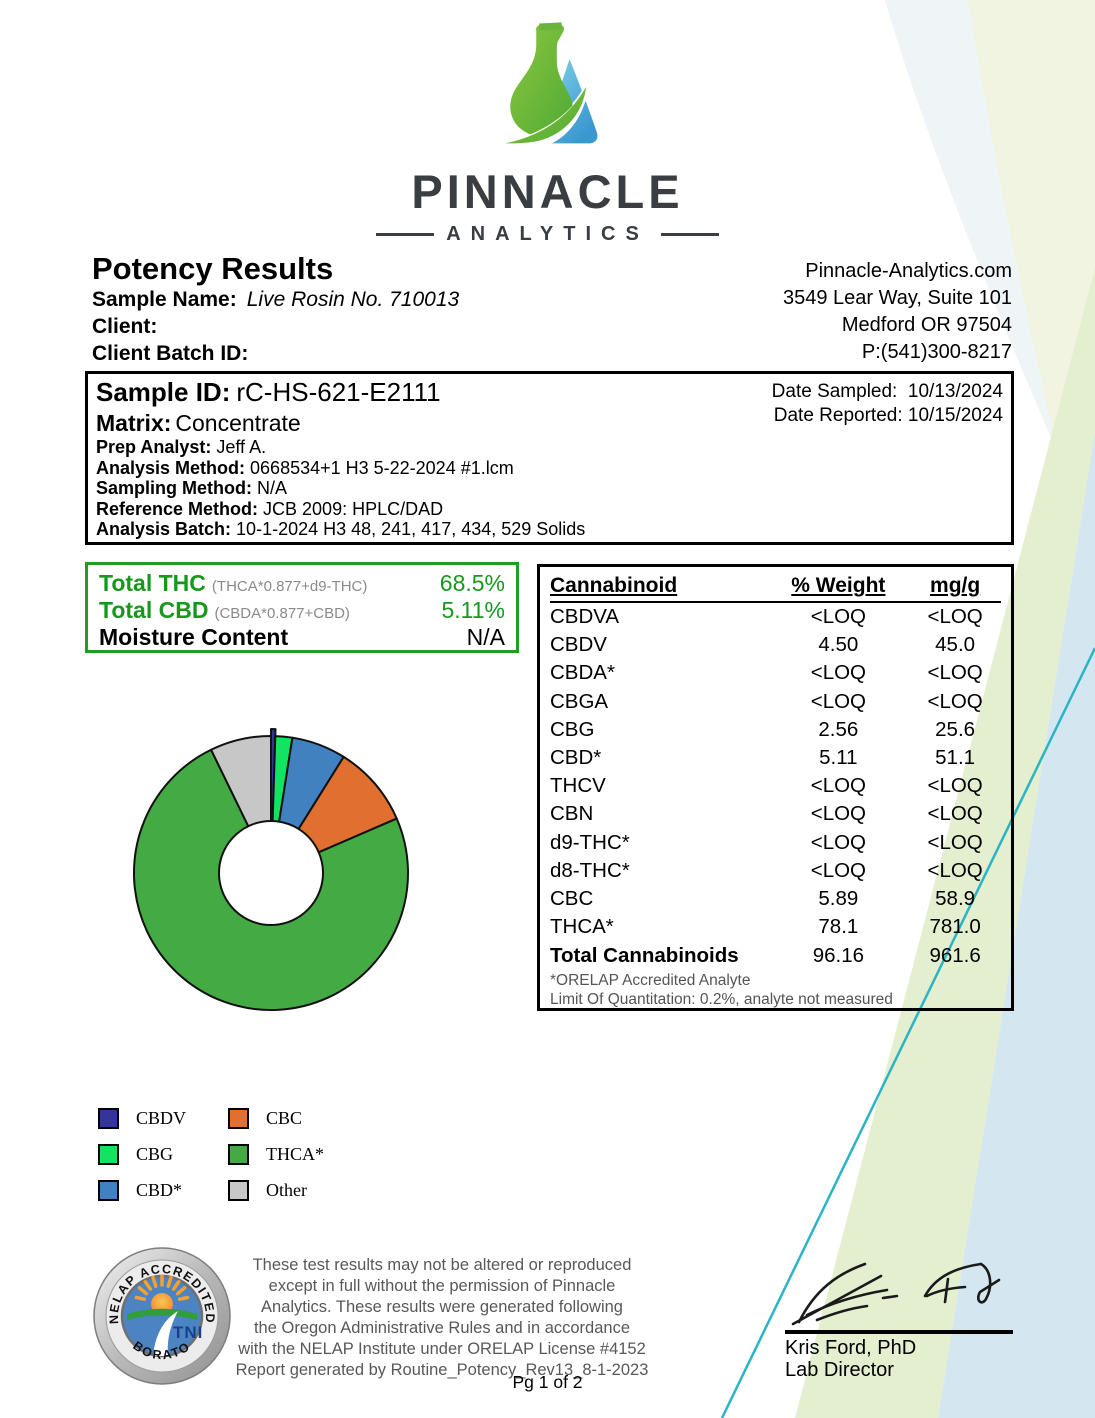 The image size is (1095, 1418). Describe the element at coordinates (162, 1287) in the screenshot. I see `seal-sun-rays` at that location.